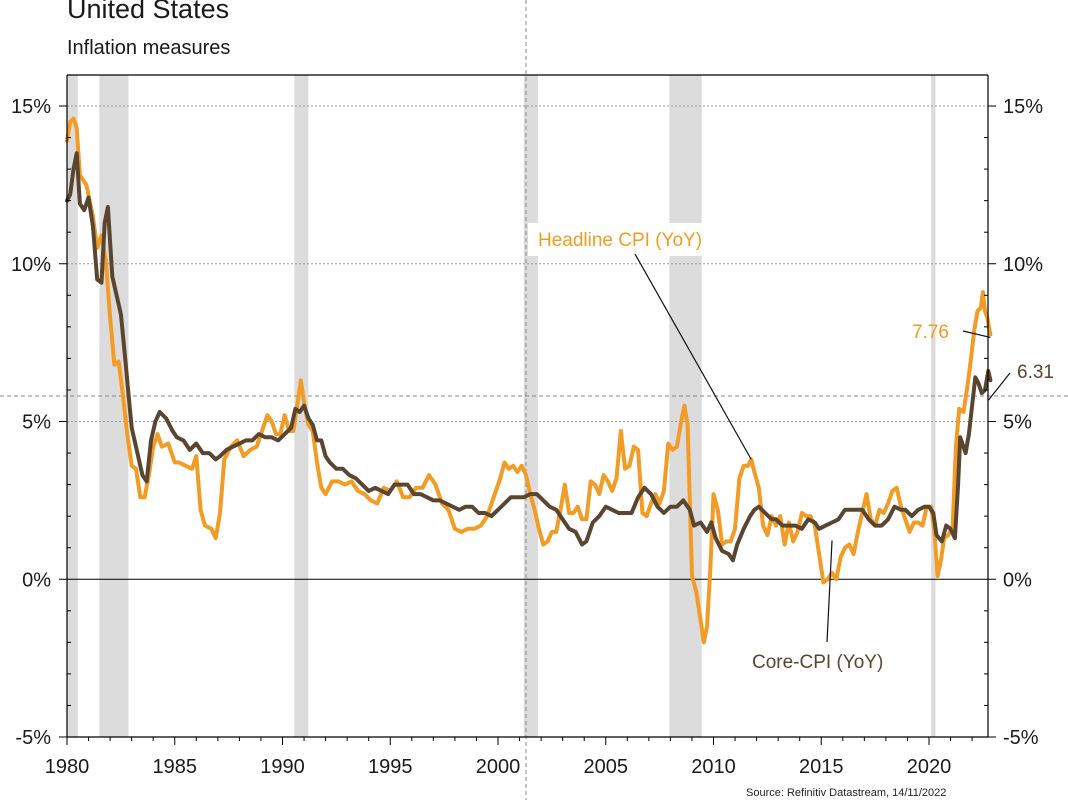  I want to click on x-tick-label: 2005, so click(606, 767).